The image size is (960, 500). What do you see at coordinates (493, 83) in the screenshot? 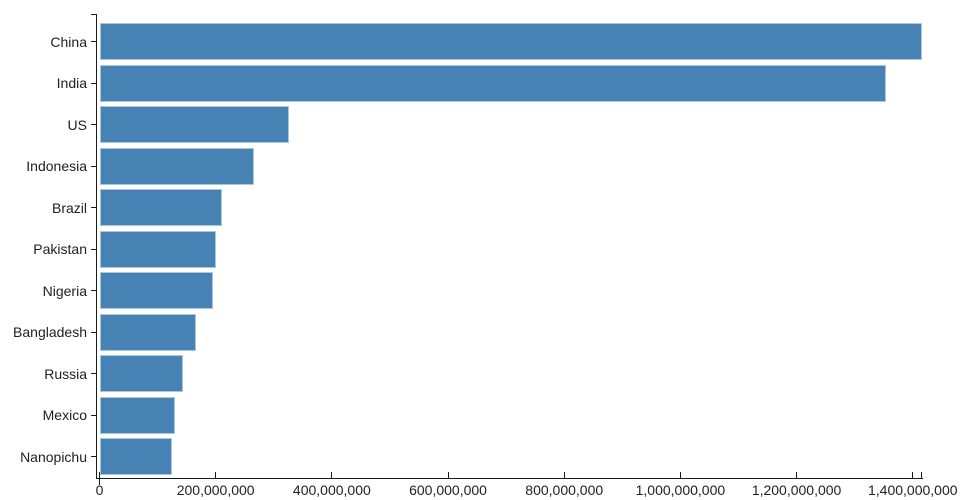
I see `bar-india` at bounding box center [493, 83].